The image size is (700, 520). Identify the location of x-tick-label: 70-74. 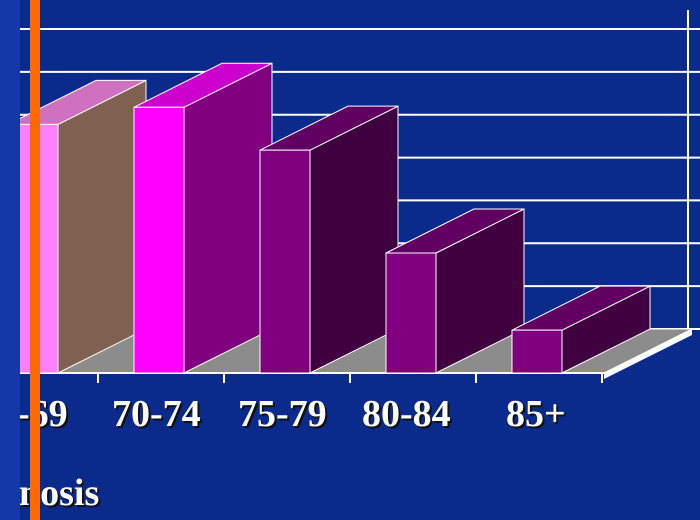
(156, 414).